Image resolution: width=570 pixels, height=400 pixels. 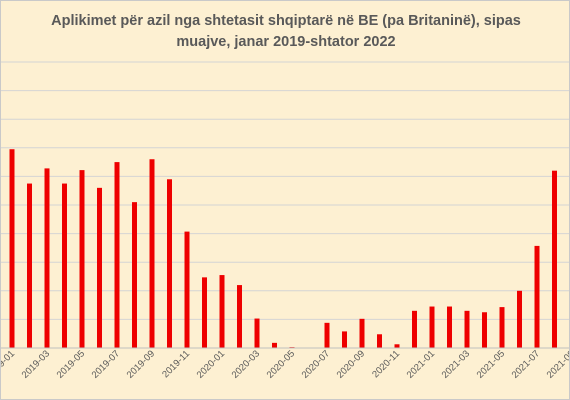 I want to click on x-tick-label: 2020-05, so click(x=281, y=364).